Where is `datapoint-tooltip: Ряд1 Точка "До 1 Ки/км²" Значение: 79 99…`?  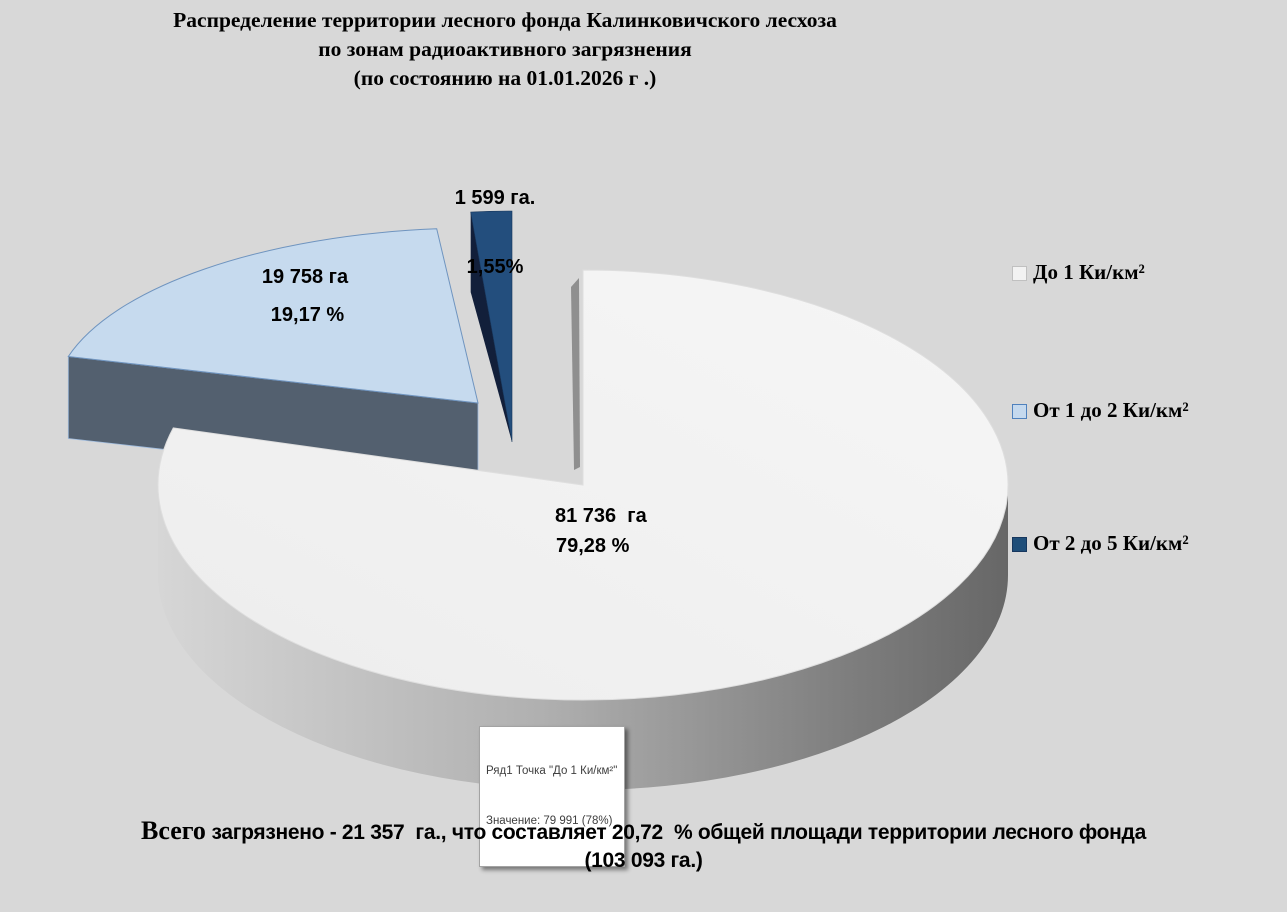 datapoint-tooltip: Ряд1 Точка "До 1 Ки/км²" Значение: 79 99… is located at coordinates (552, 796).